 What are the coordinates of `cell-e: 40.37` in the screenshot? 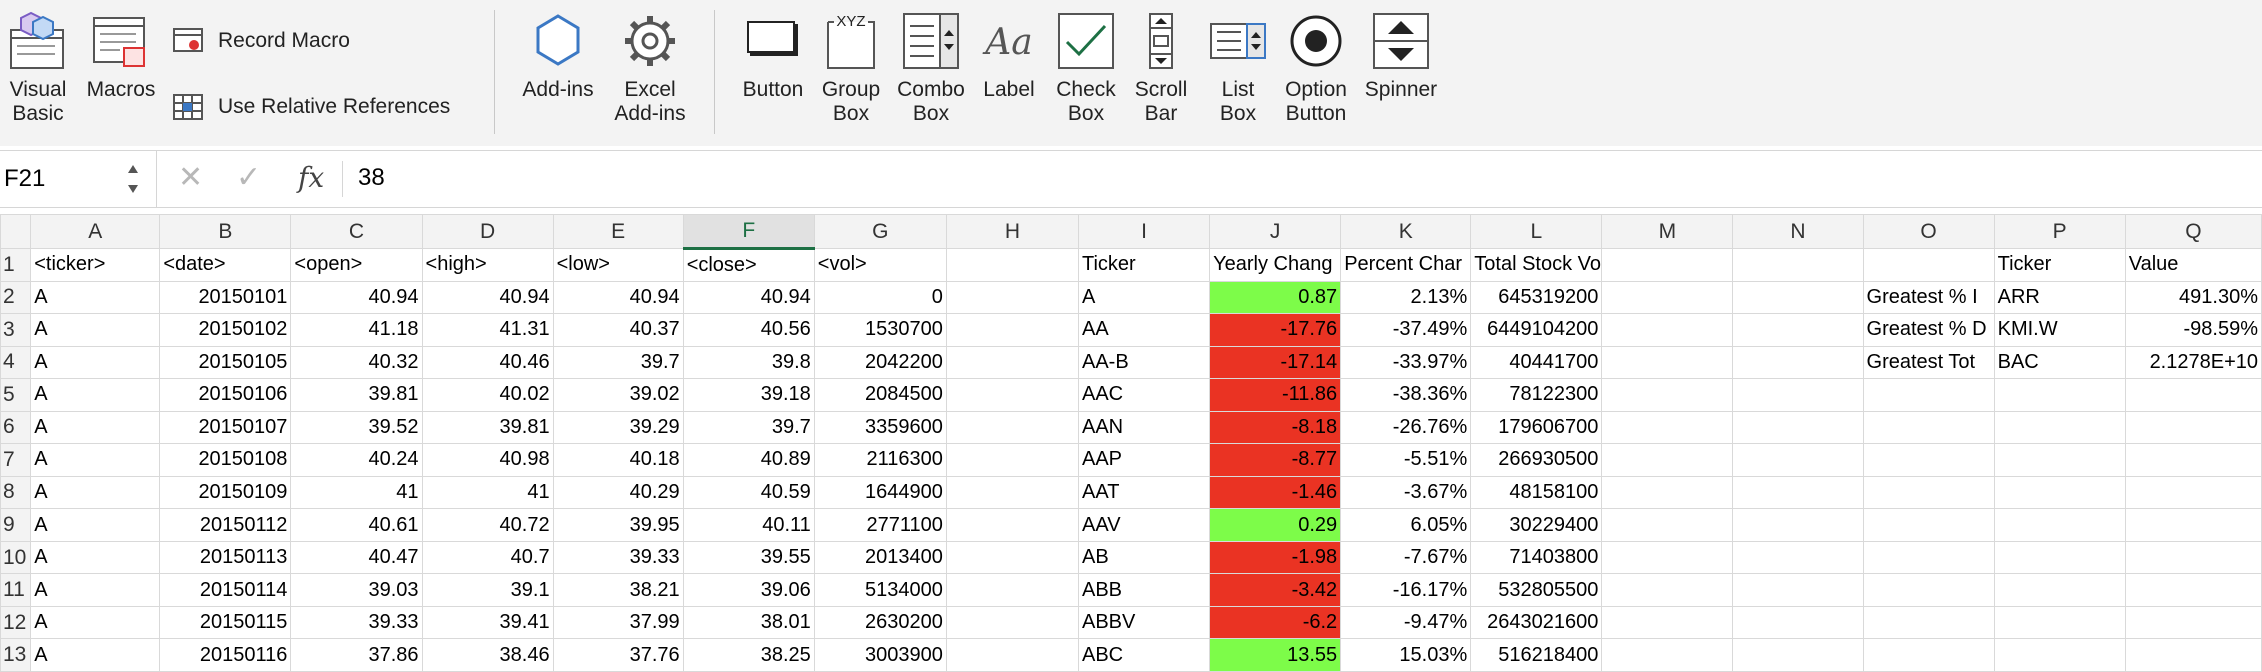 It's located at (618, 330).